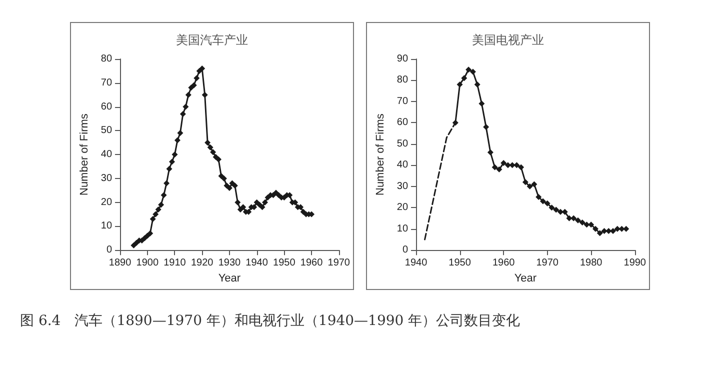  What do you see at coordinates (147, 263) in the screenshot?
I see `x-tick-label: 1900` at bounding box center [147, 263].